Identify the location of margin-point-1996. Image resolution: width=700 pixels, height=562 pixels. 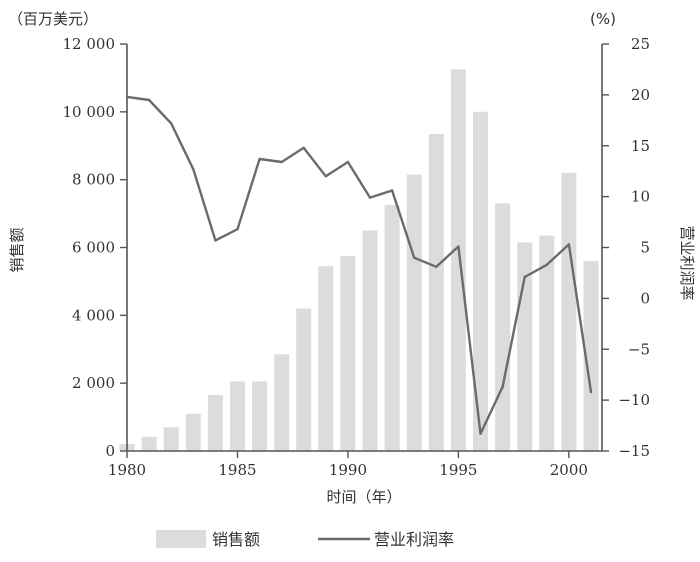
(480, 433).